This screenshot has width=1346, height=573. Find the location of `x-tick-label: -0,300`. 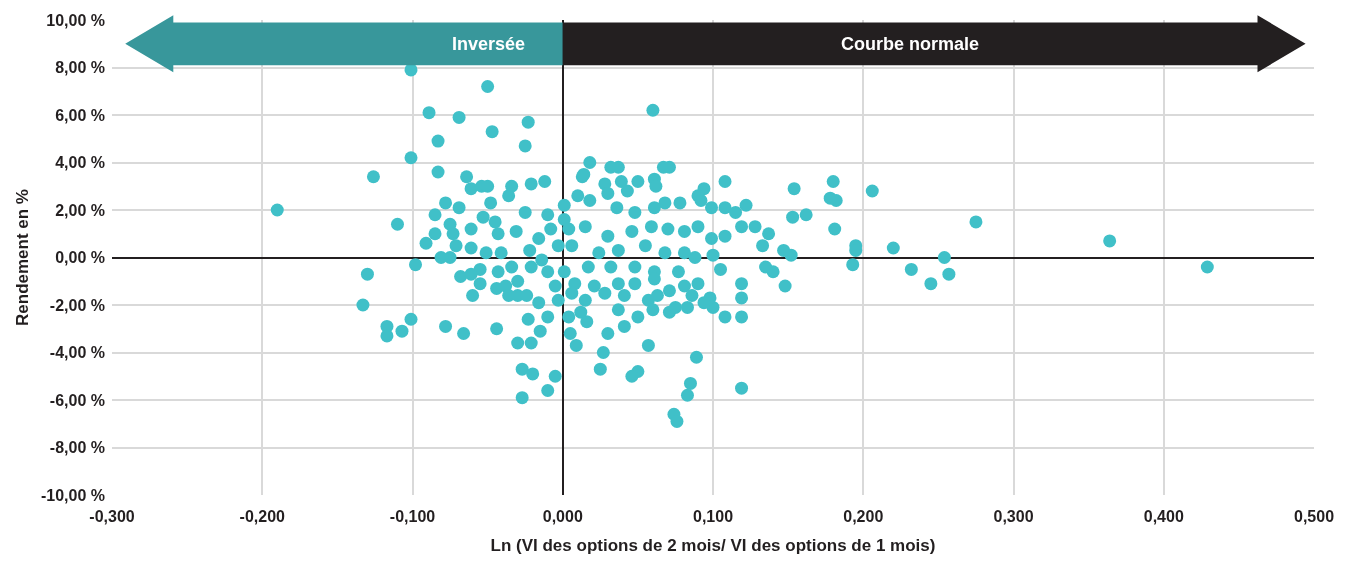

x-tick-label: -0,300 is located at coordinates (112, 516).